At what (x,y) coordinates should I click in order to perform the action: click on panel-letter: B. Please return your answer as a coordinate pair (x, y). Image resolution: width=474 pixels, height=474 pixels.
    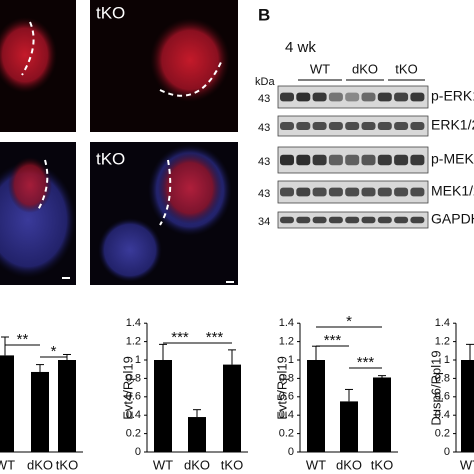
    Looking at the image, I should click on (264, 14).